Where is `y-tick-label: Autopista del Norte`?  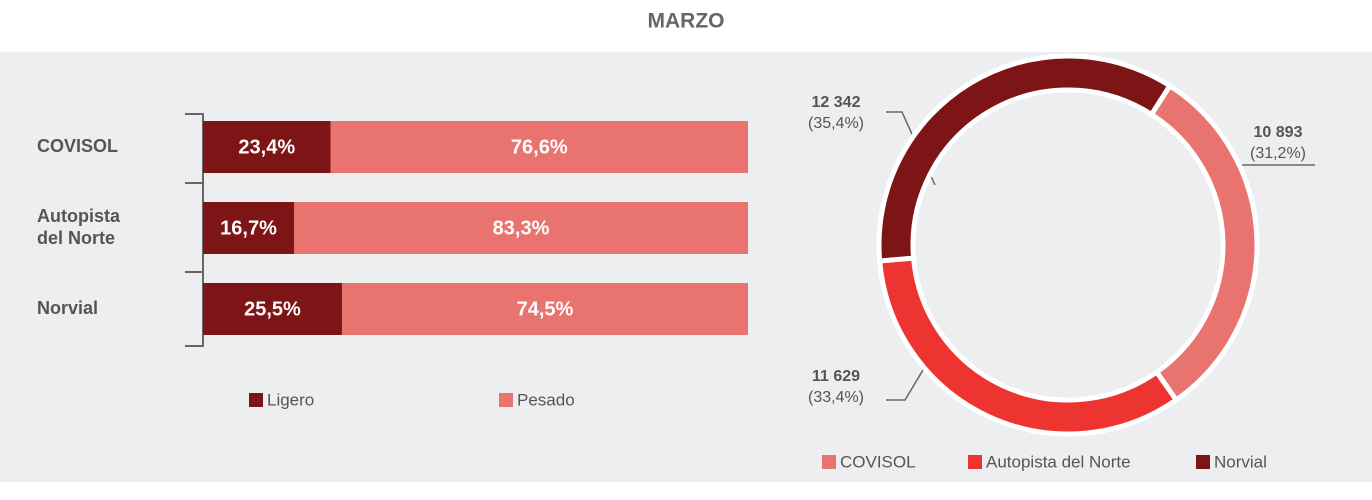
y-tick-label: Autopista del Norte is located at coordinates (79, 227).